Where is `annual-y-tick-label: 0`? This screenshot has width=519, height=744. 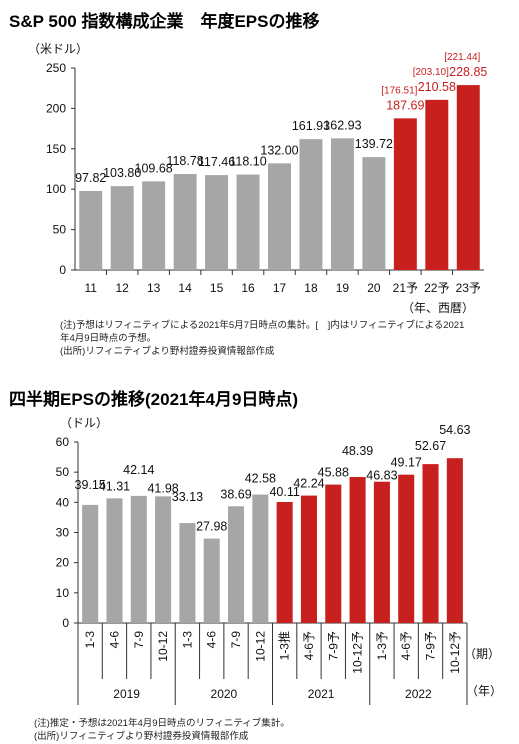 annual-y-tick-label: 0 is located at coordinates (62, 270).